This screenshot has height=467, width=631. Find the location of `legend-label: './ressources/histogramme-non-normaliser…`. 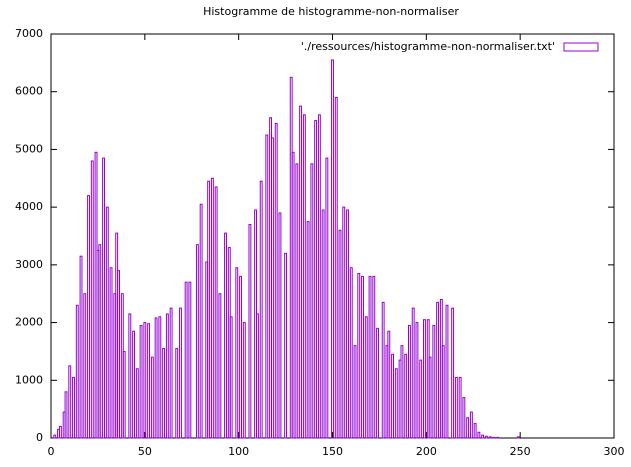

legend-label: './ressources/histogramme-non-normaliser… is located at coordinates (428, 46).